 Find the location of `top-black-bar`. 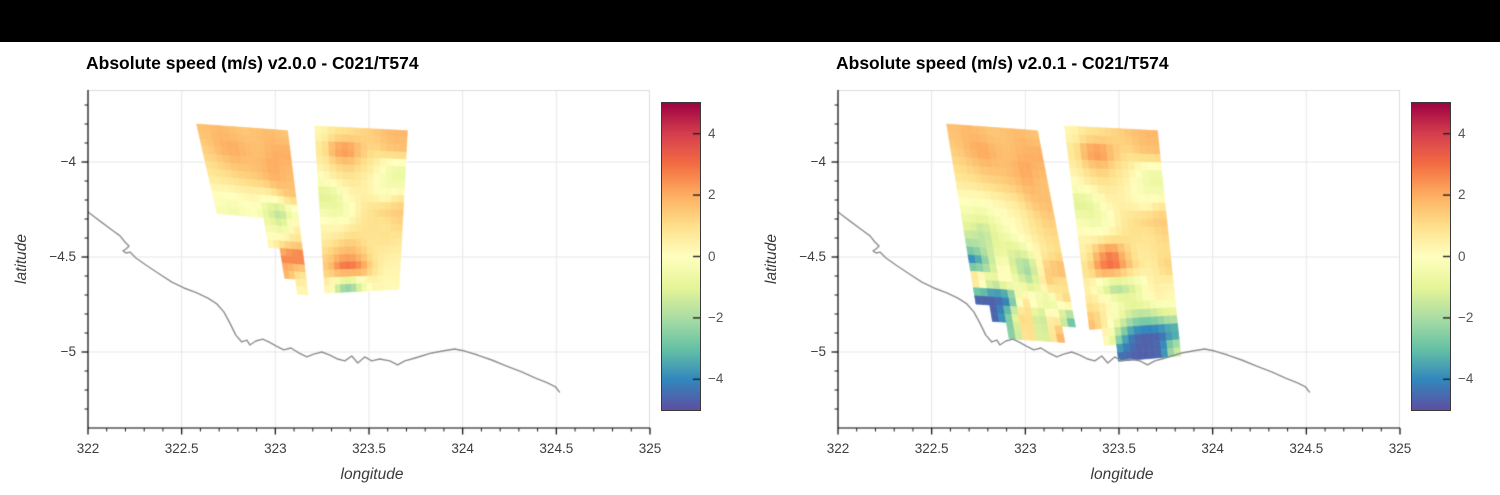

top-black-bar is located at coordinates (750, 21).